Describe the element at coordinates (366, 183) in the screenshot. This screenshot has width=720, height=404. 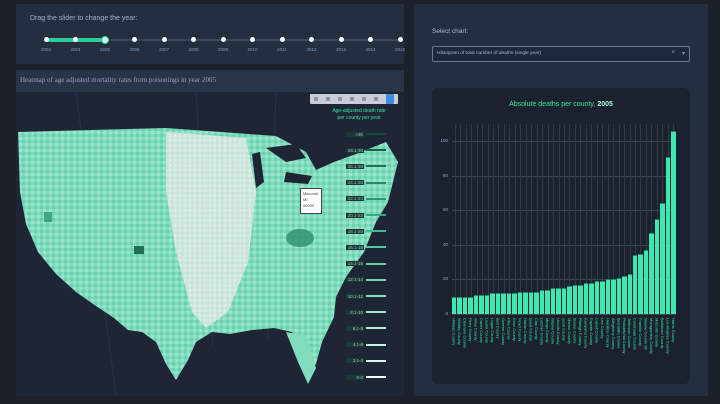
I see `legend-item: 24.1-26` at that location.